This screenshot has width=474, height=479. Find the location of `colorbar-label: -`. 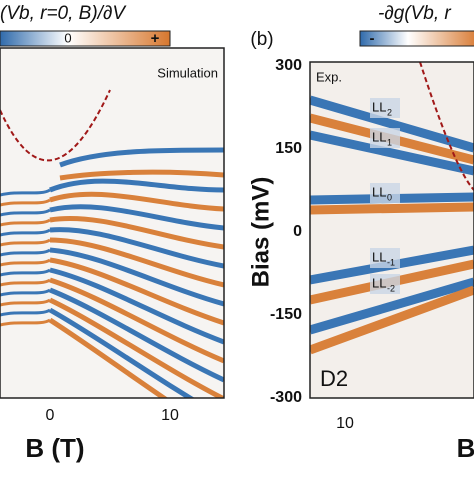

colorbar-label: - is located at coordinates (372, 38).